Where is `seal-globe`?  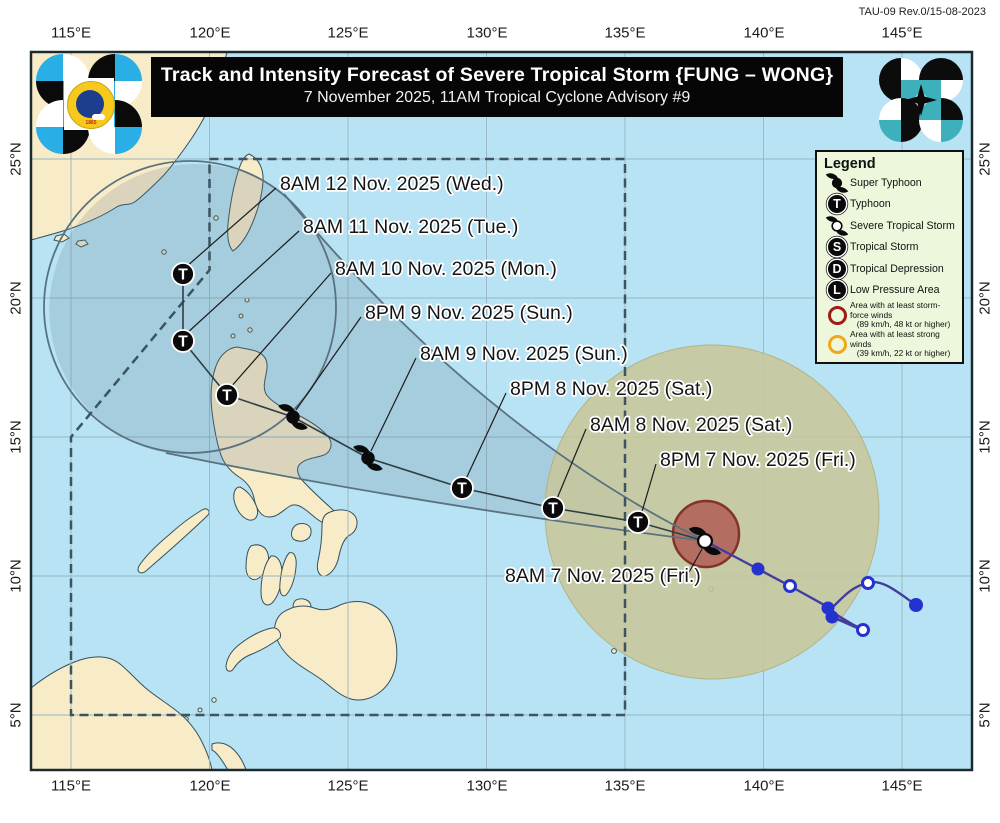
seal-globe is located at coordinates (90, 105).